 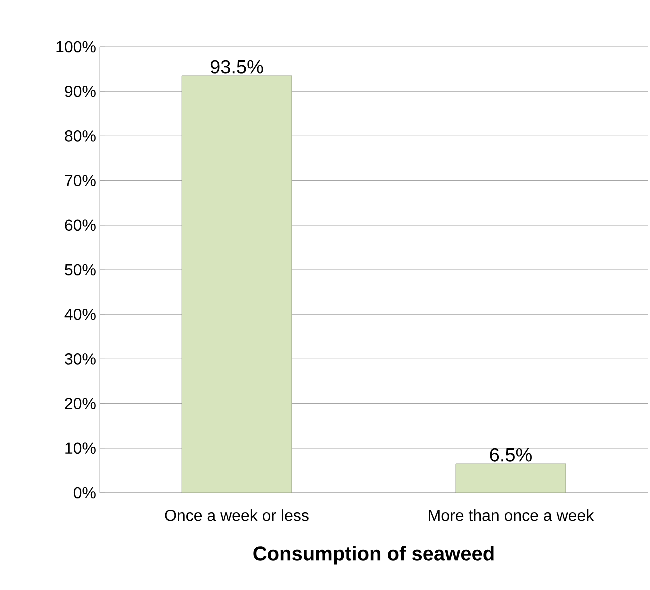 I want to click on data-label: 93.5%, so click(x=237, y=67).